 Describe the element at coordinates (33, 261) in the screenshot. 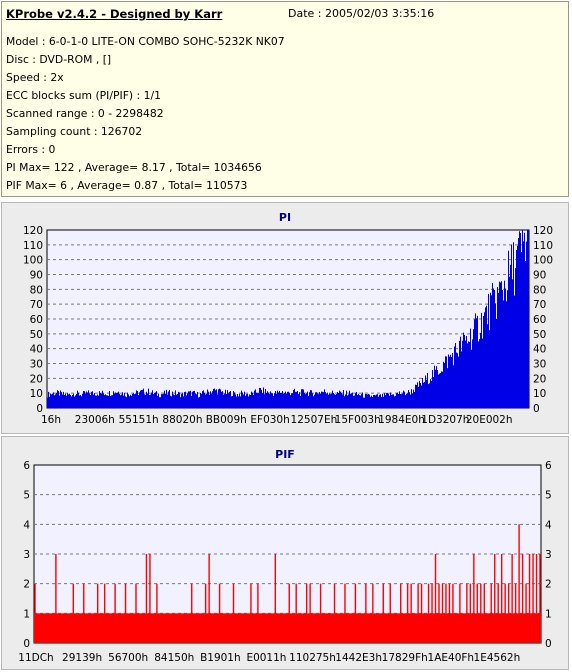

I see `pi-ytick-left: 100` at that location.